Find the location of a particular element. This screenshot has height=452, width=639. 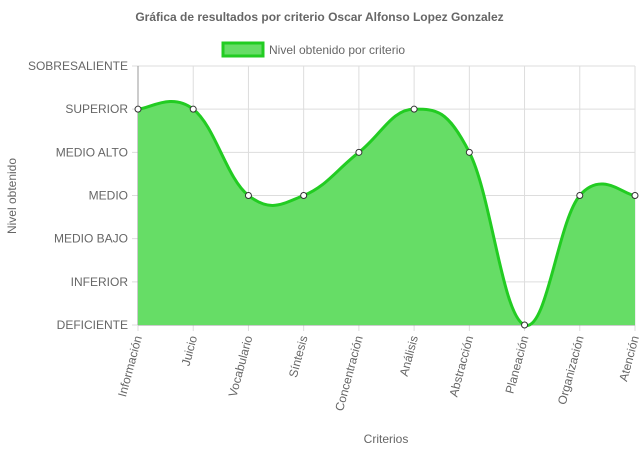

x-axis-title: Criterios is located at coordinates (386, 439).